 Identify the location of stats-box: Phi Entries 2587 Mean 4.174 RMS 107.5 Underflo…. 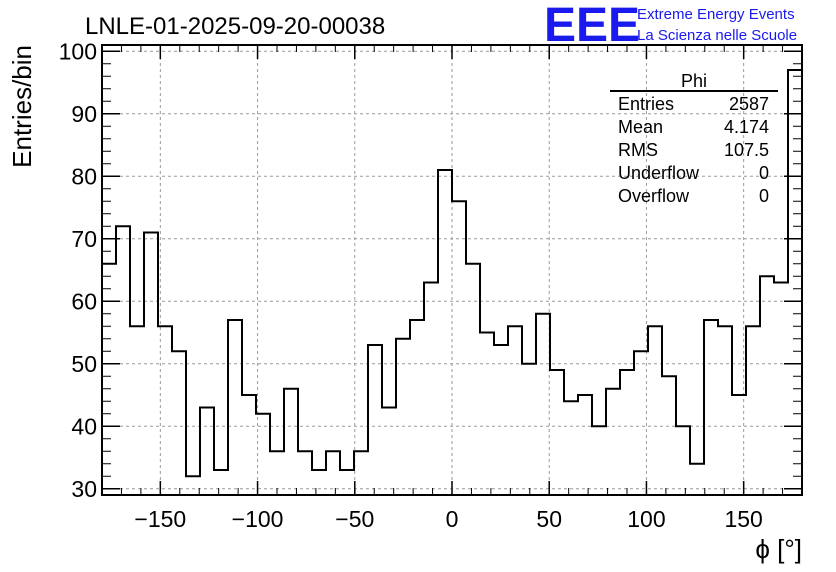
(694, 138).